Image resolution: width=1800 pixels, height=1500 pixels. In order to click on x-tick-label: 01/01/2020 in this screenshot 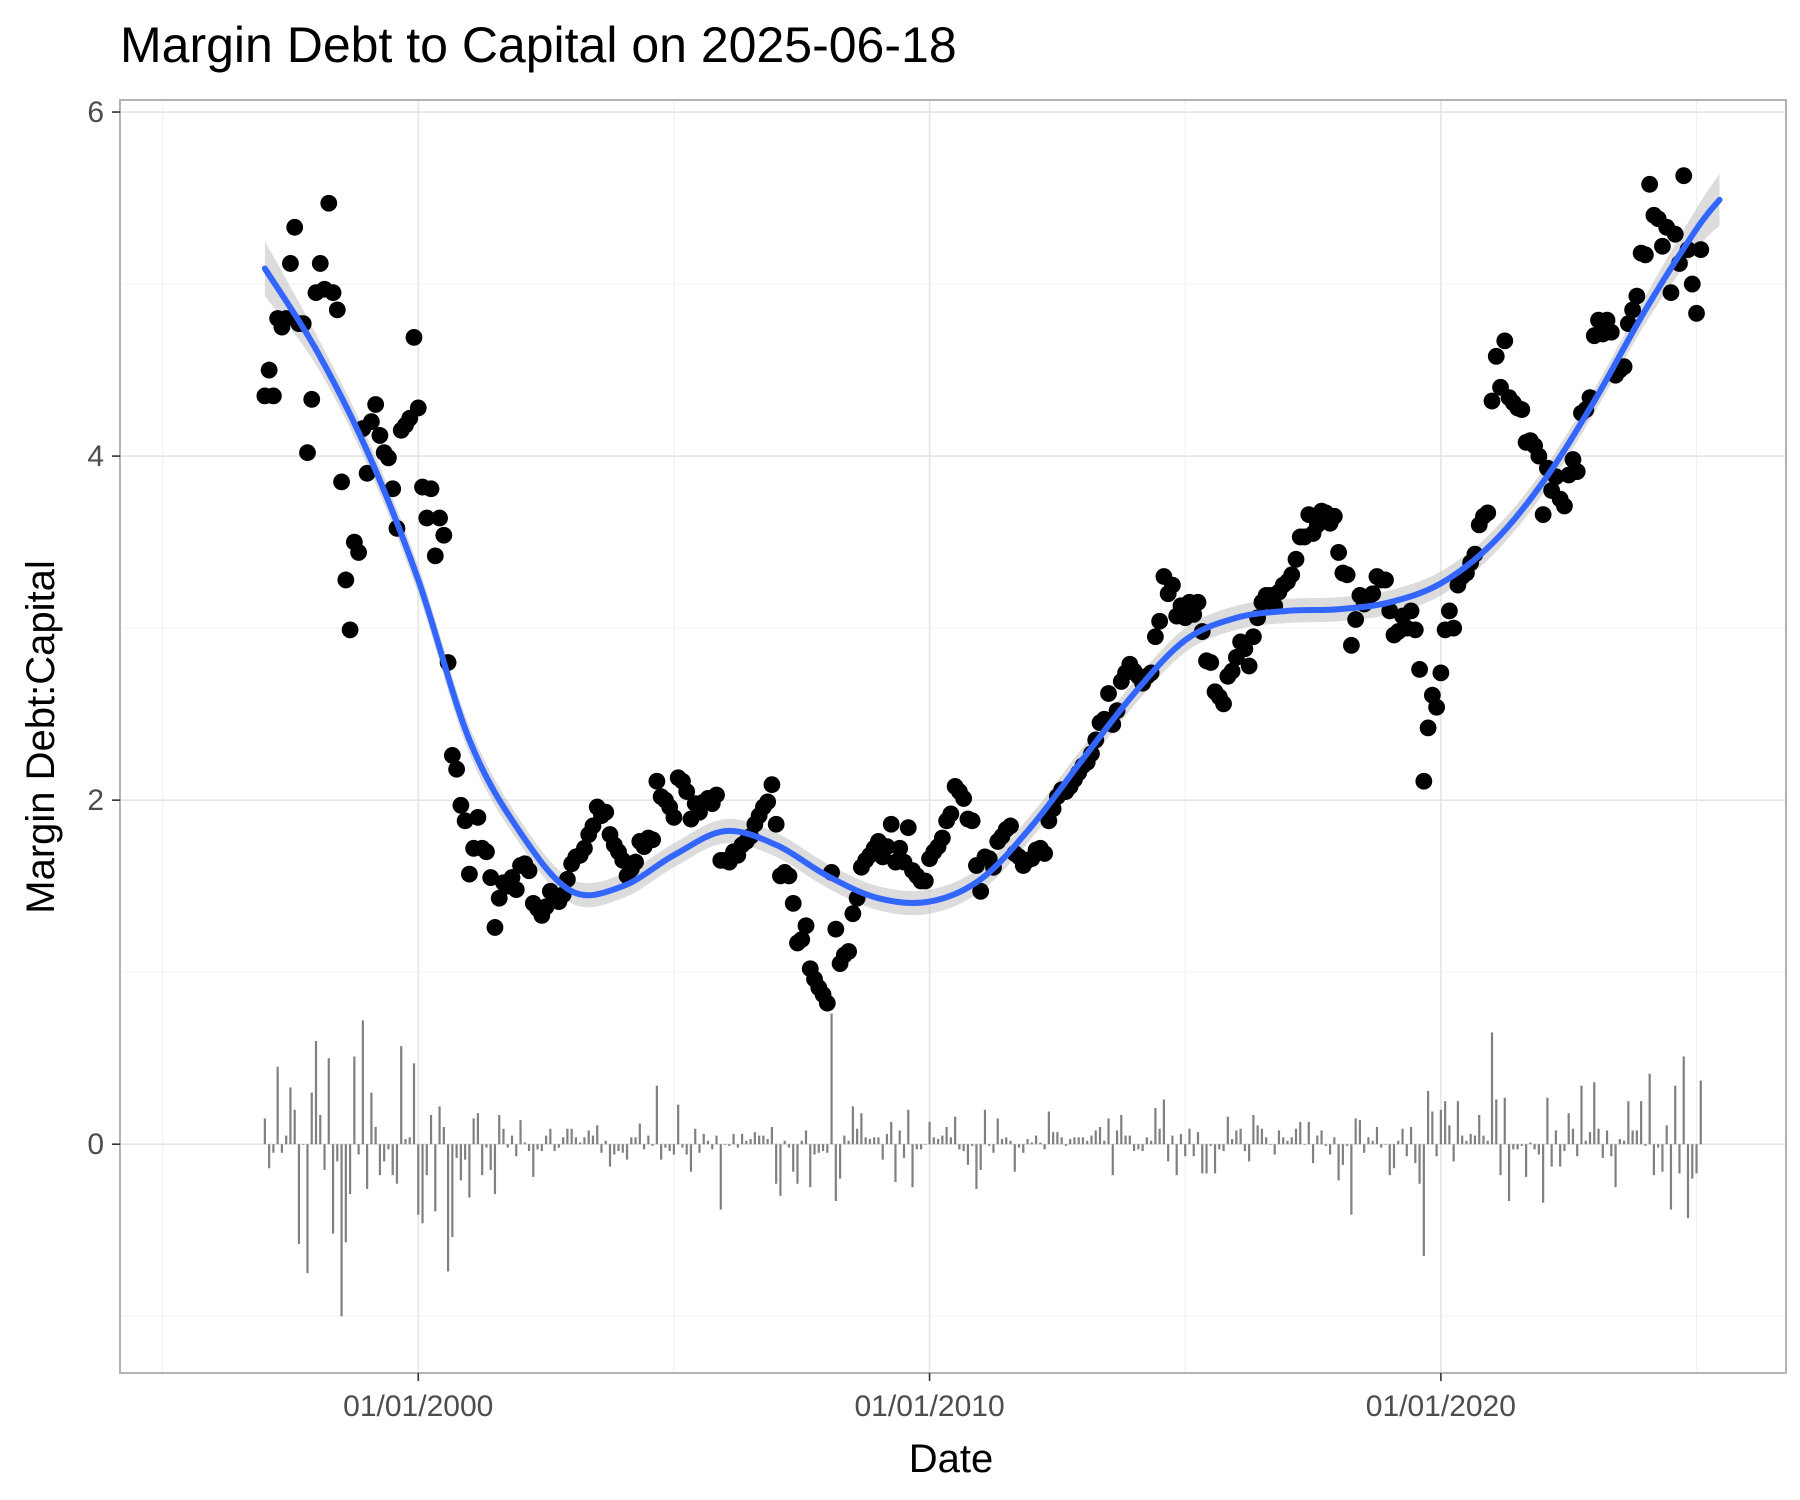, I will do `click(1441, 1406)`.